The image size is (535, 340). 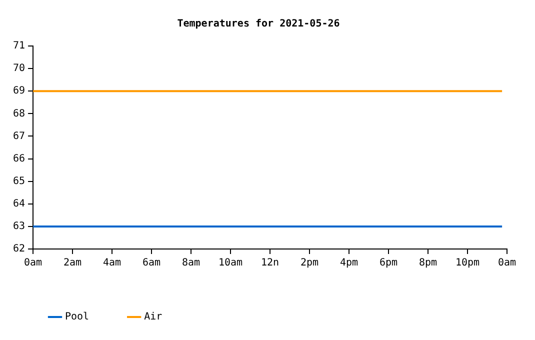 I want to click on x-tick-label: 4am, so click(x=112, y=263).